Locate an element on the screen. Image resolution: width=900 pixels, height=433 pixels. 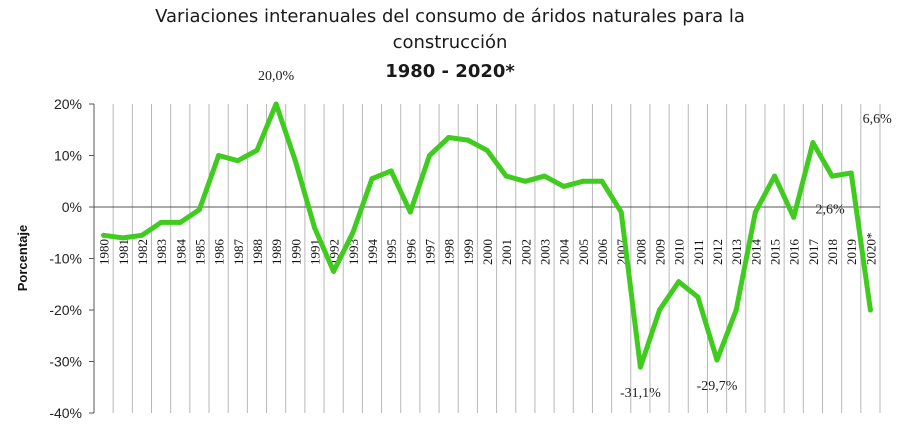
x-tick-label: 2018 is located at coordinates (832, 252).